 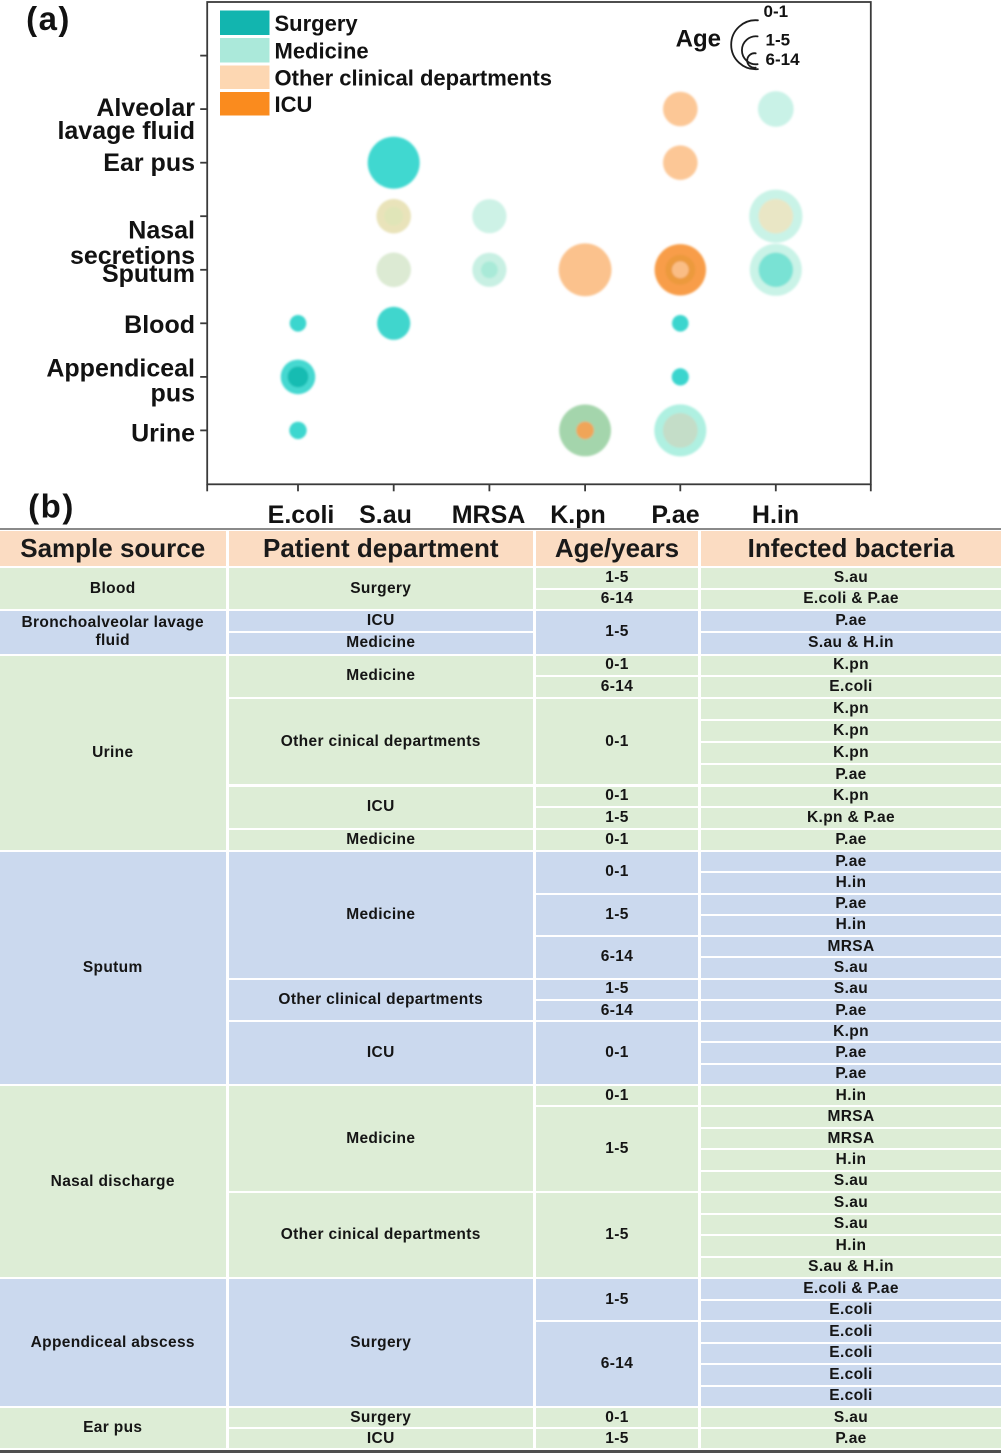 I want to click on svg-text: Appendiceal, so click(x=120, y=369).